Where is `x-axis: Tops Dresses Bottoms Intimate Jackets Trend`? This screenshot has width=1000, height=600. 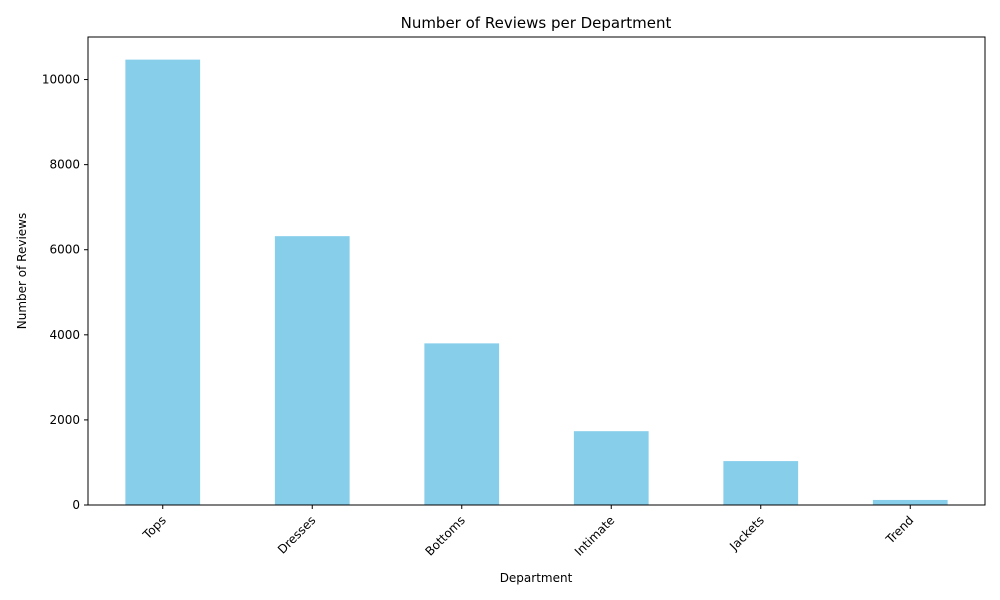 x-axis: Tops Dresses Bottoms Intimate Jackets Trend is located at coordinates (528, 532).